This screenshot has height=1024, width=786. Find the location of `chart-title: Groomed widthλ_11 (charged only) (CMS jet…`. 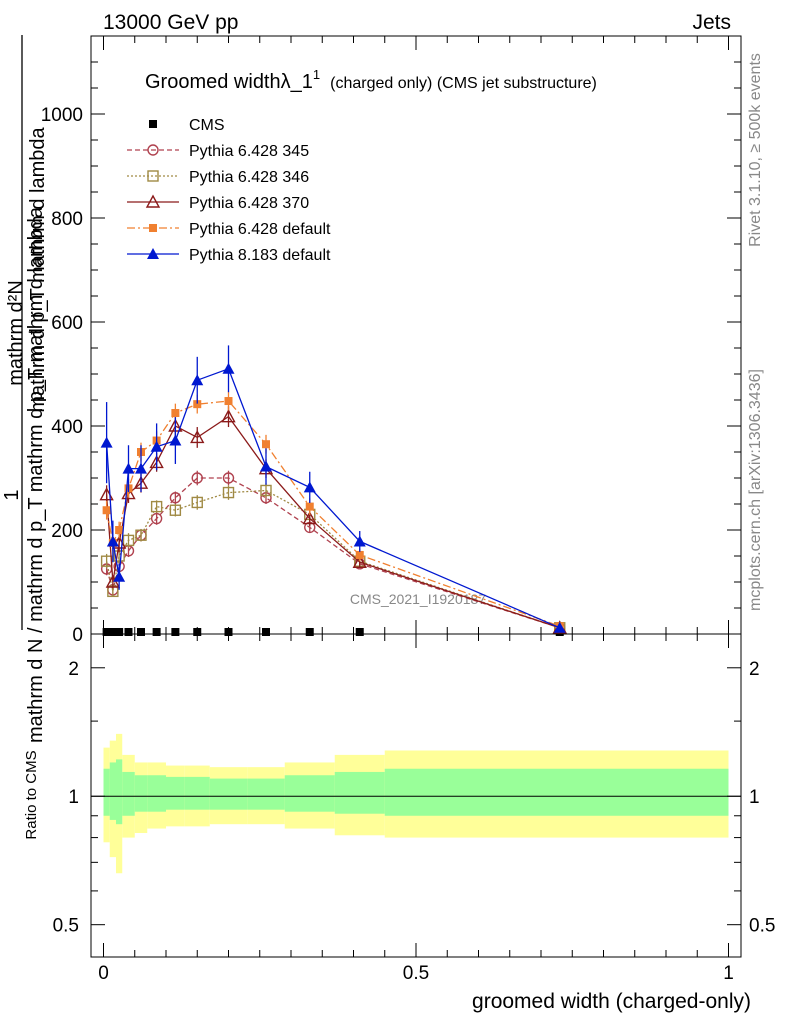

chart-title: Groomed widthλ_11 (charged only) (CMS jet… is located at coordinates (371, 80).